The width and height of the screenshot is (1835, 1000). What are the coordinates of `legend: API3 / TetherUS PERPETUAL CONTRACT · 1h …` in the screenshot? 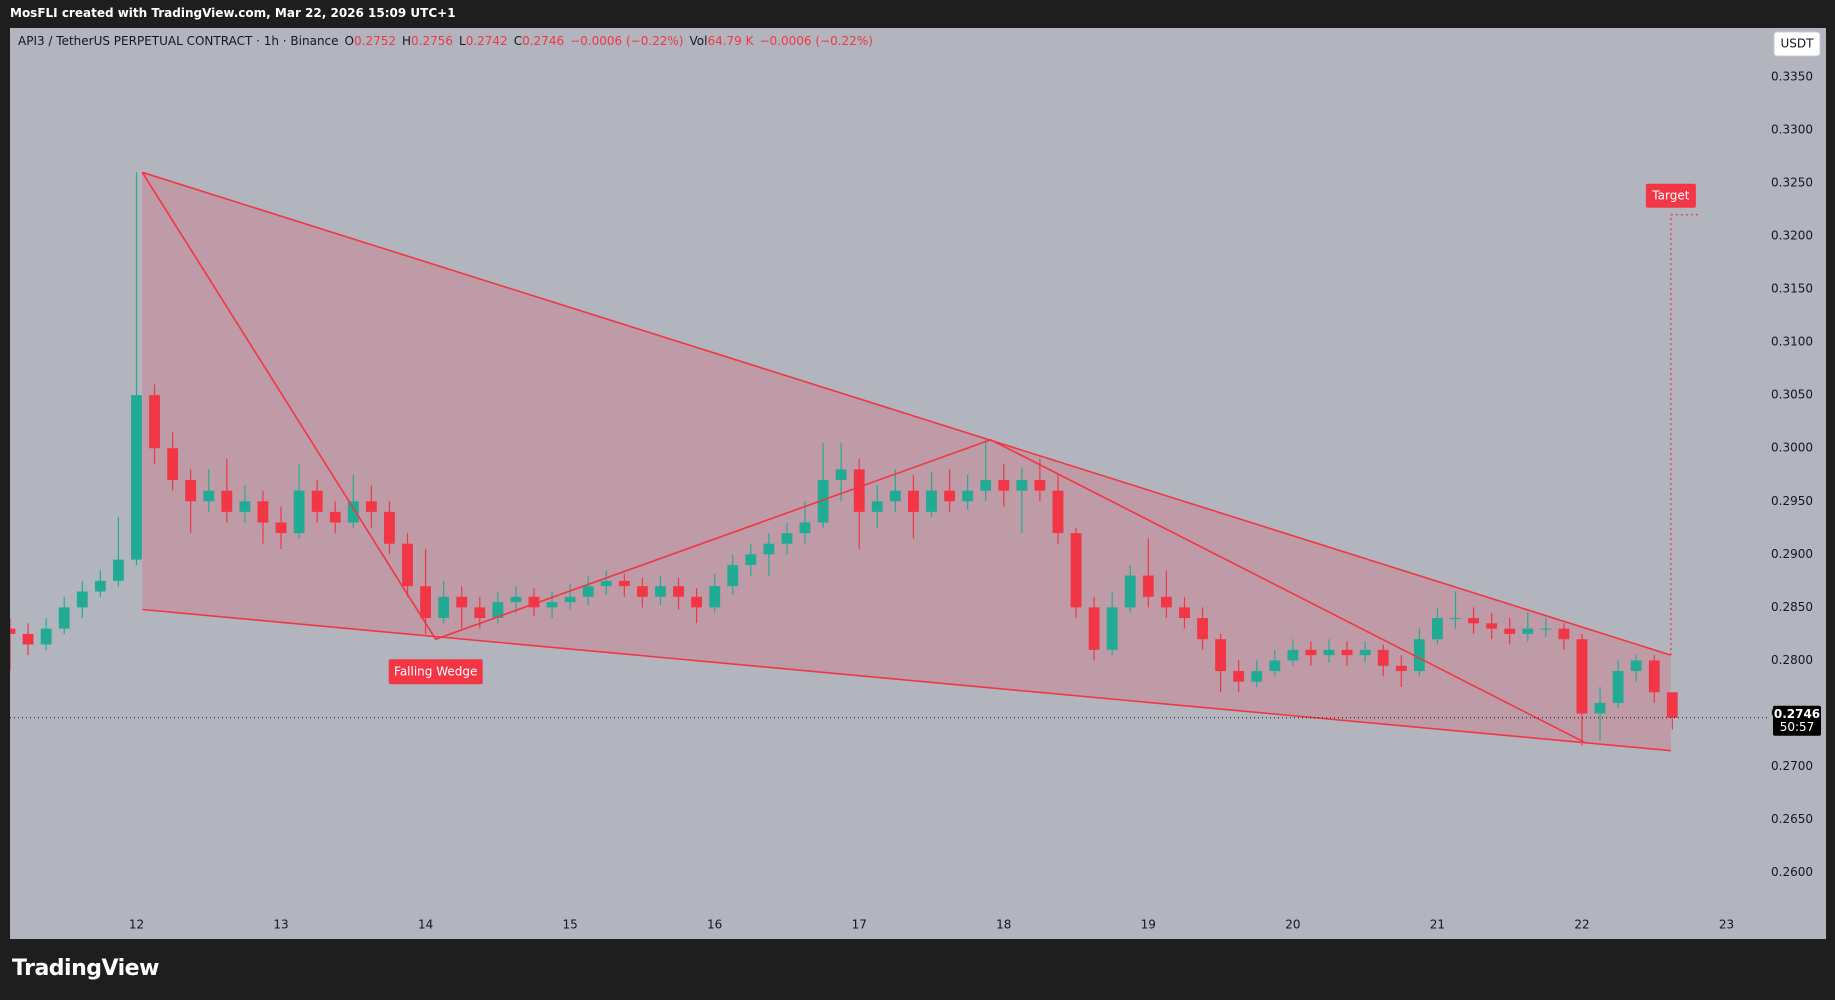 It's located at (445, 41).